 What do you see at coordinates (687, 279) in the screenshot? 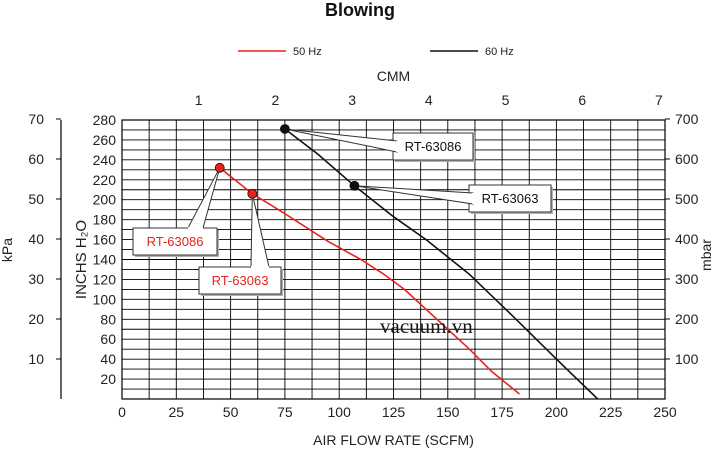
I see `mbar-tick-label: 300` at bounding box center [687, 279].